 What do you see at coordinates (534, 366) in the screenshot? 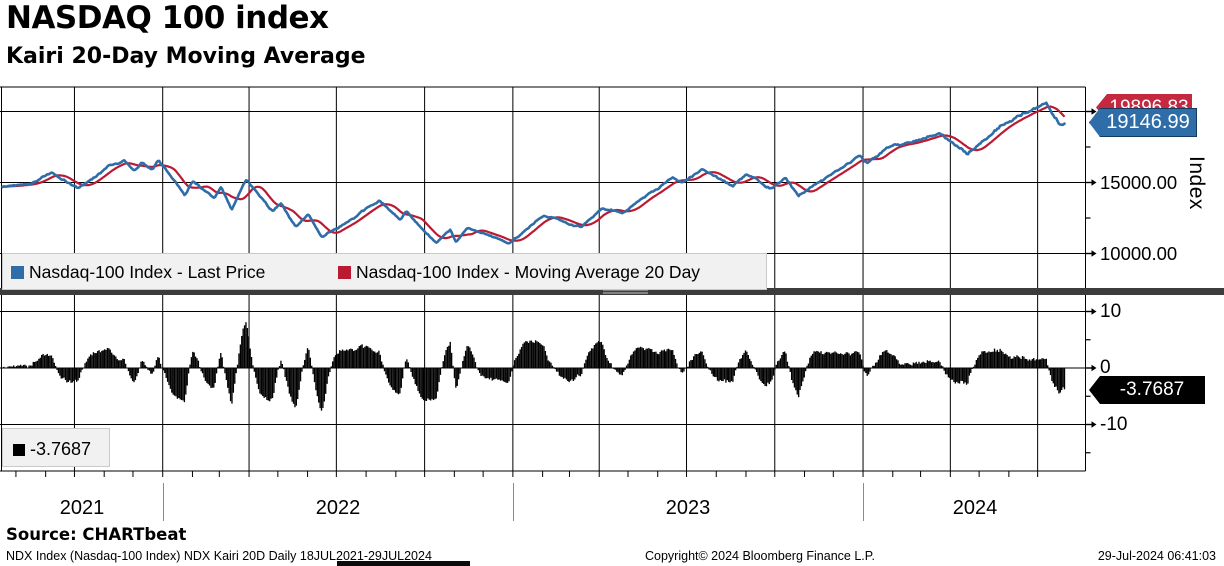
I see `kairi-bars` at bounding box center [534, 366].